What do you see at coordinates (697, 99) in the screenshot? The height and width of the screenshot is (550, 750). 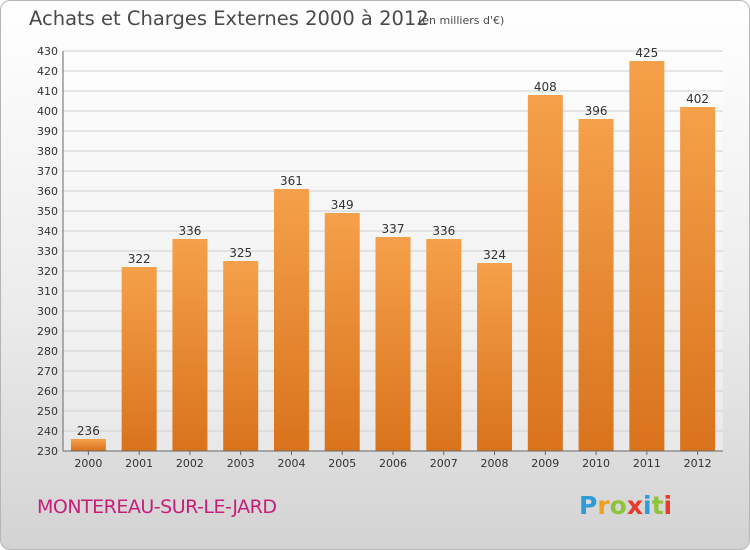 I see `bar-value-label: 402` at bounding box center [697, 99].